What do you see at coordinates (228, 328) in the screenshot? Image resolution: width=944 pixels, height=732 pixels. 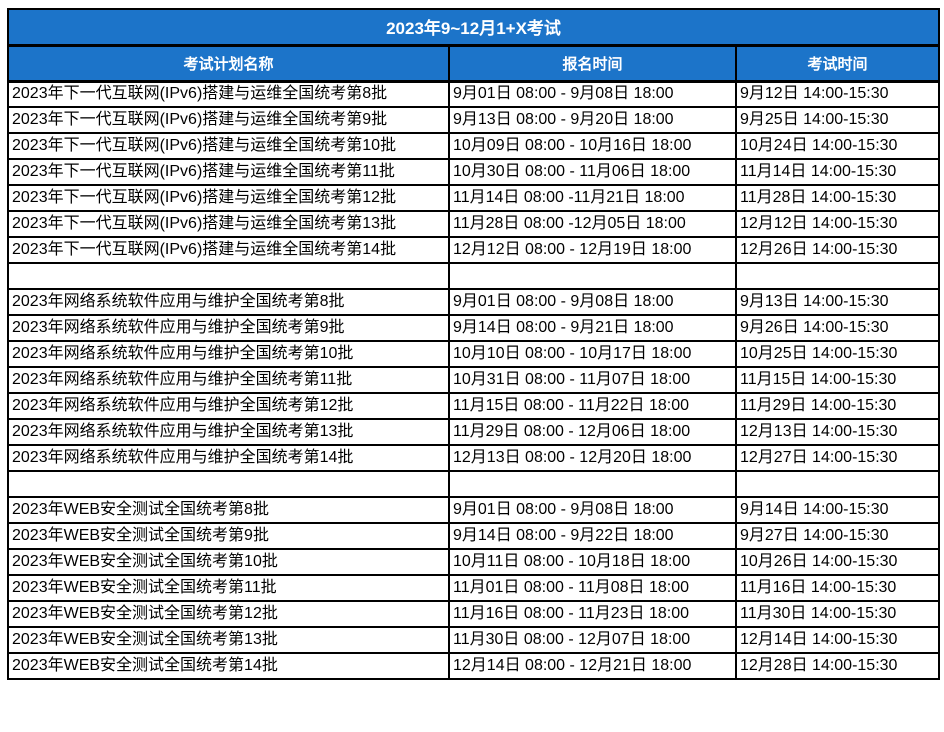 I see `plan-name-cell: 2023年网络系统软件应用与维护全国统考第9批` at bounding box center [228, 328].